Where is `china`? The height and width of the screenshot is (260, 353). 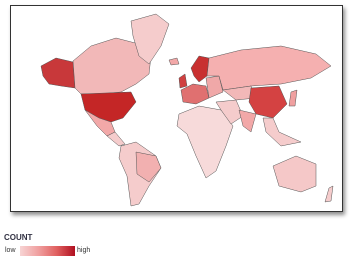
china is located at coordinates (268, 102).